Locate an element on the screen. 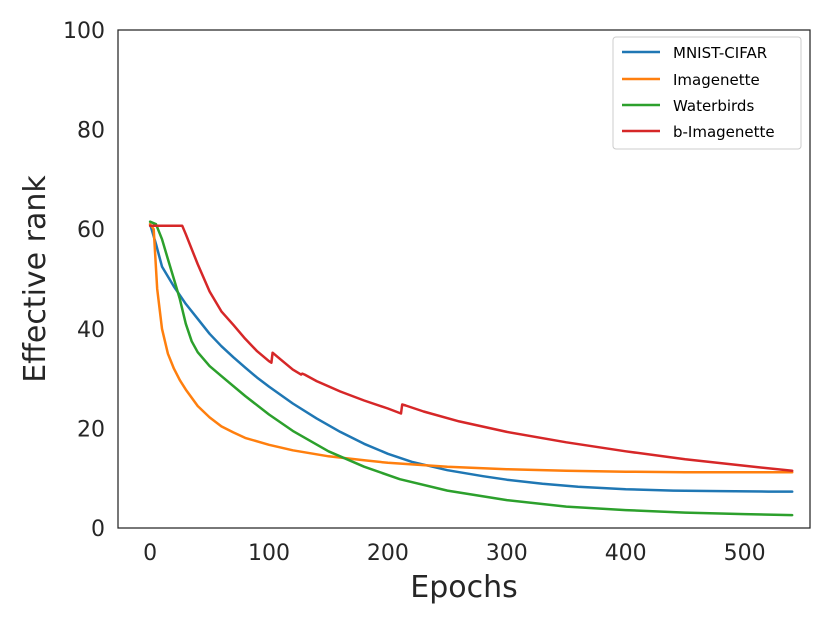 The image size is (830, 623). y-tick-label: 100 is located at coordinates (84, 31).